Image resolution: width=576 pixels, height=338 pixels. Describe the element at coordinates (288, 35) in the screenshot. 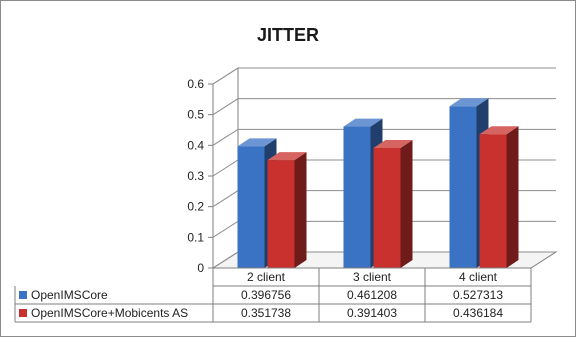

I see `chart-title: JITTER` at that location.